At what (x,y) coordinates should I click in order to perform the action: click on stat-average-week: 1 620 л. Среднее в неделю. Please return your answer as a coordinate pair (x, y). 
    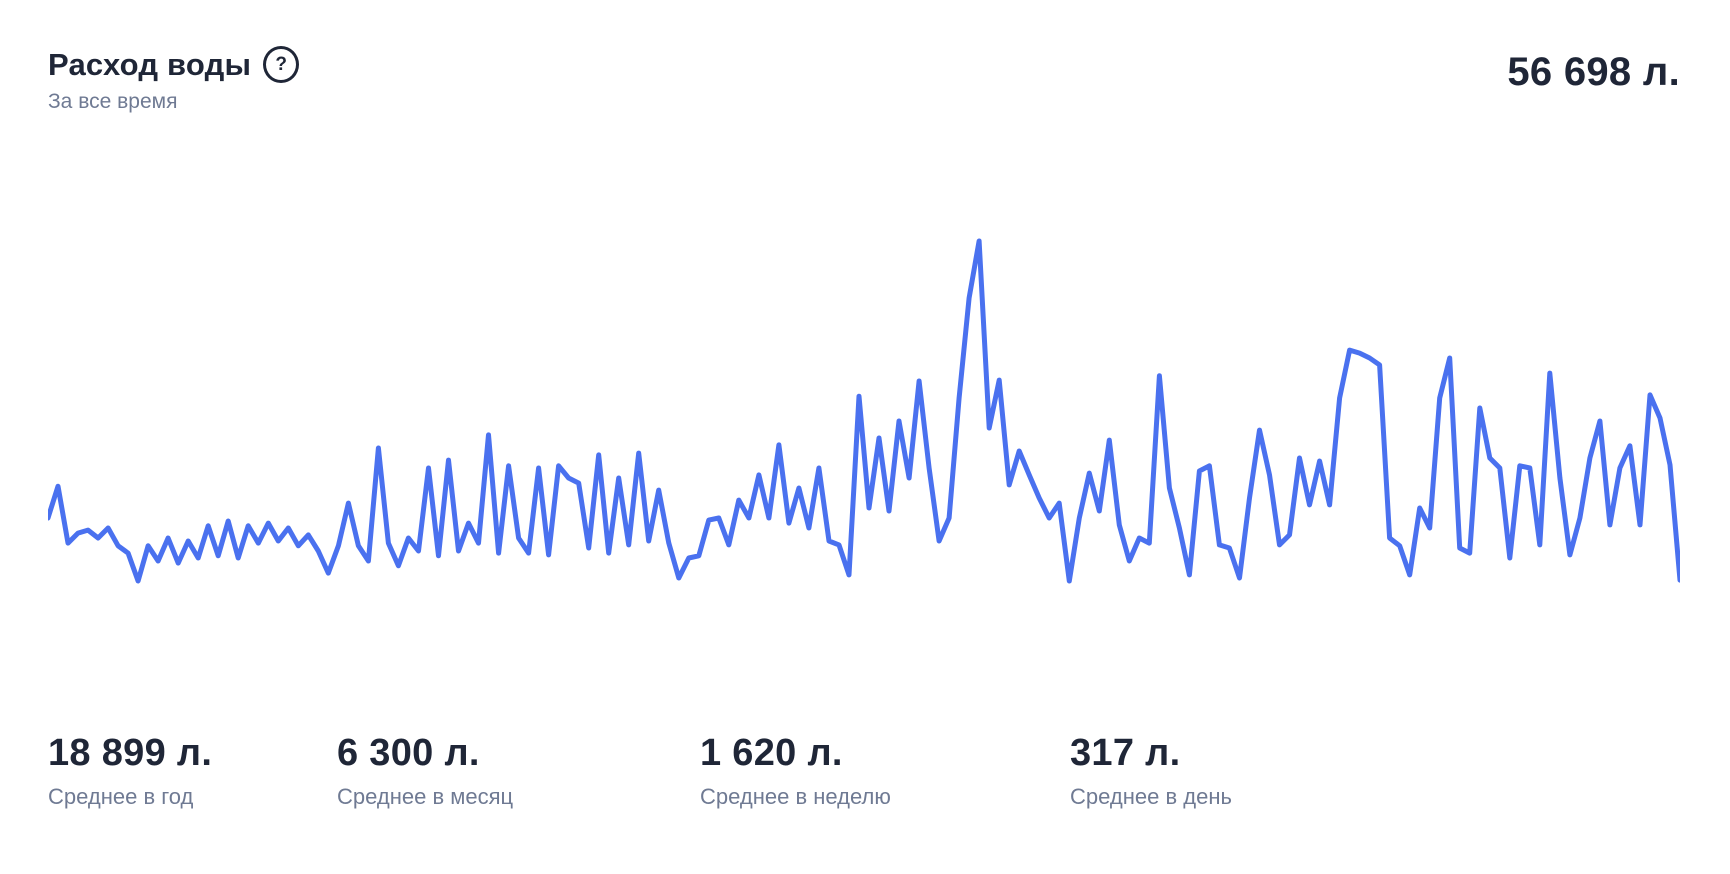
    Looking at the image, I should click on (795, 771).